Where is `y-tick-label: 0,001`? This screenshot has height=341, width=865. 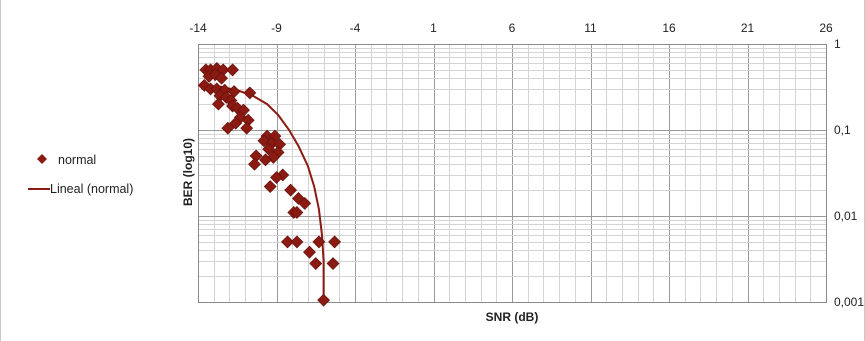 y-tick-label: 0,001 is located at coordinates (849, 302).